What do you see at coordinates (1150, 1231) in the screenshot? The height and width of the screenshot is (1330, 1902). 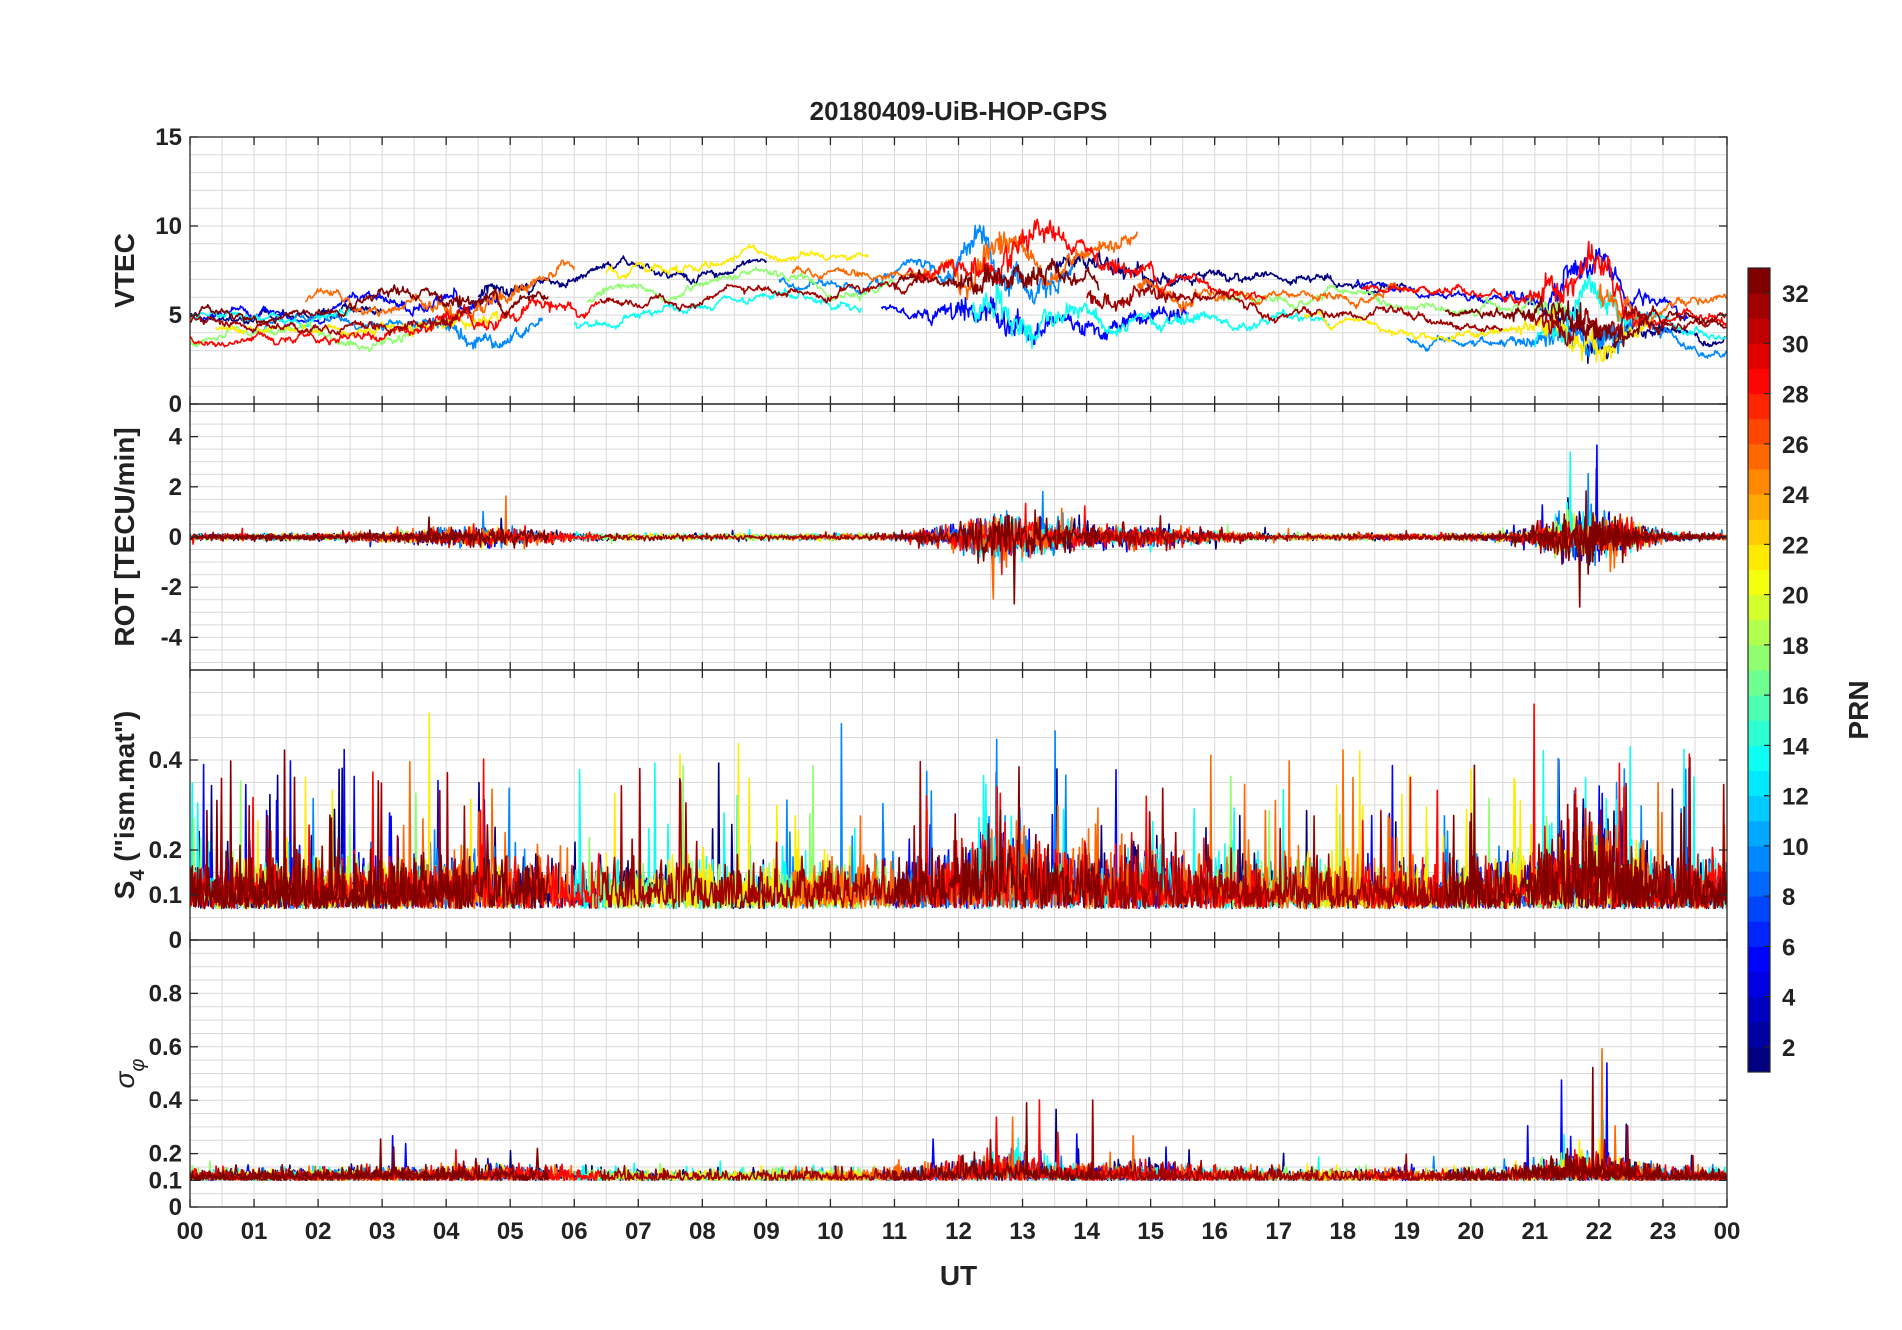 I see `x-tick-label: 15` at bounding box center [1150, 1231].